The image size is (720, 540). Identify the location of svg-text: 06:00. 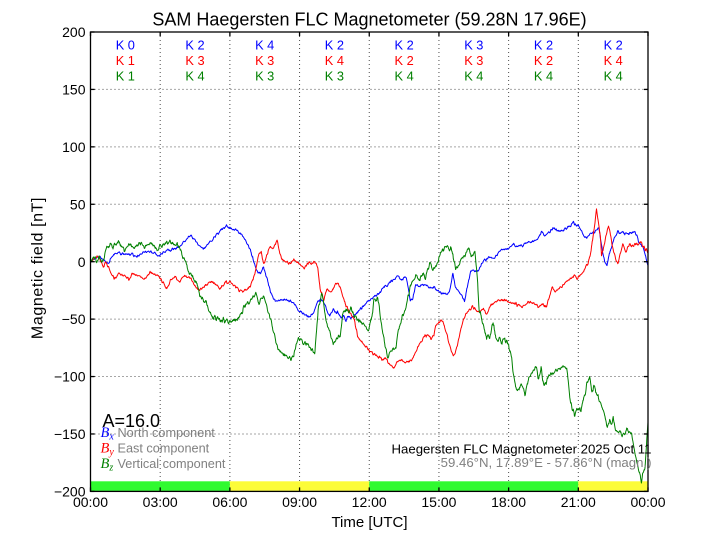
(229, 502).